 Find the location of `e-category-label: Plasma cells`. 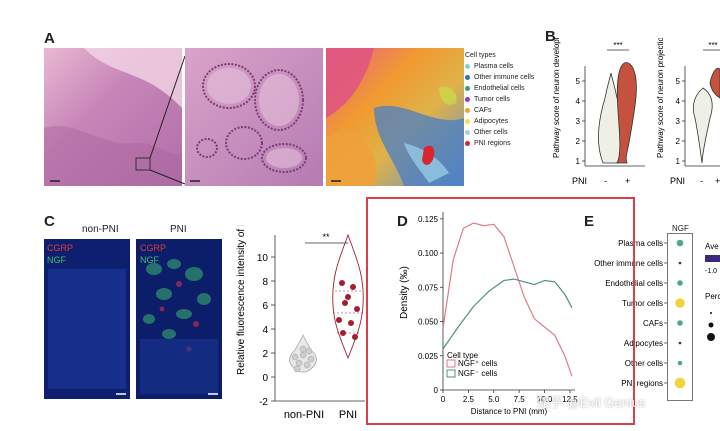

e-category-label: Plasma cells is located at coordinates (640, 243).